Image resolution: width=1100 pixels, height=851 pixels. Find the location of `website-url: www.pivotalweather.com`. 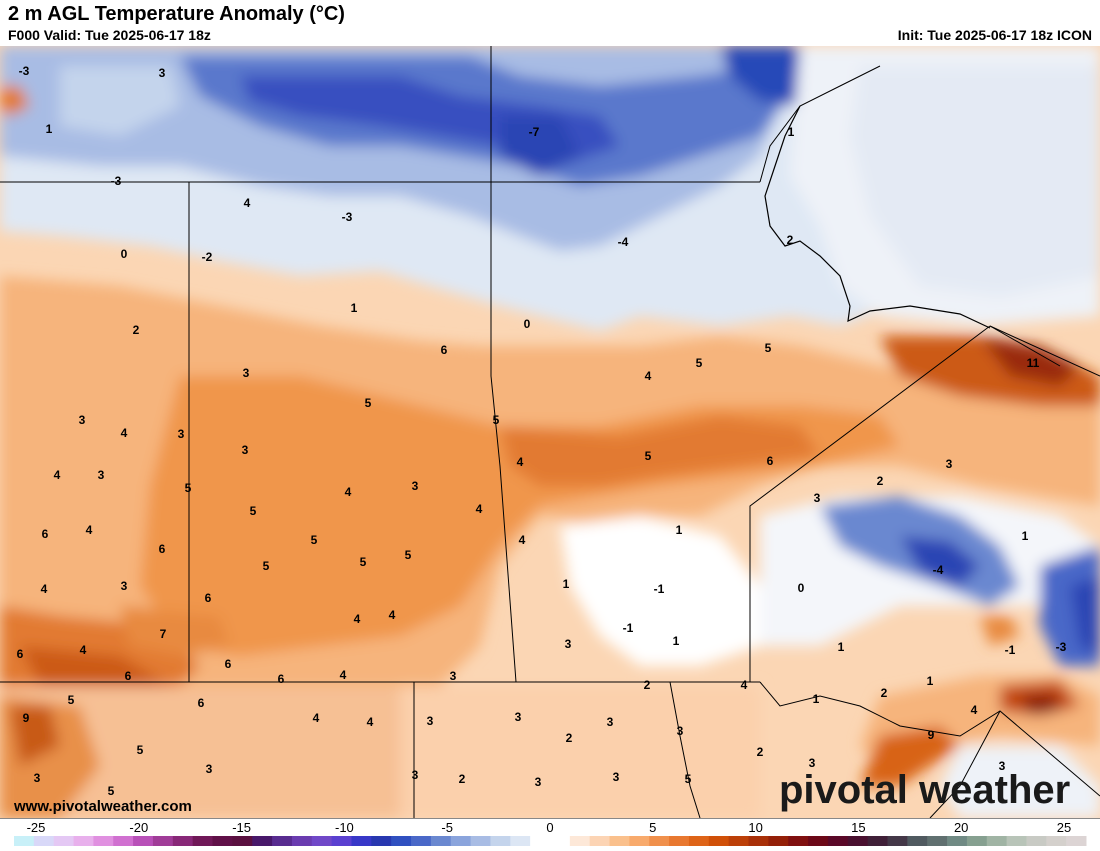

website-url: www.pivotalweather.com is located at coordinates (103, 806).